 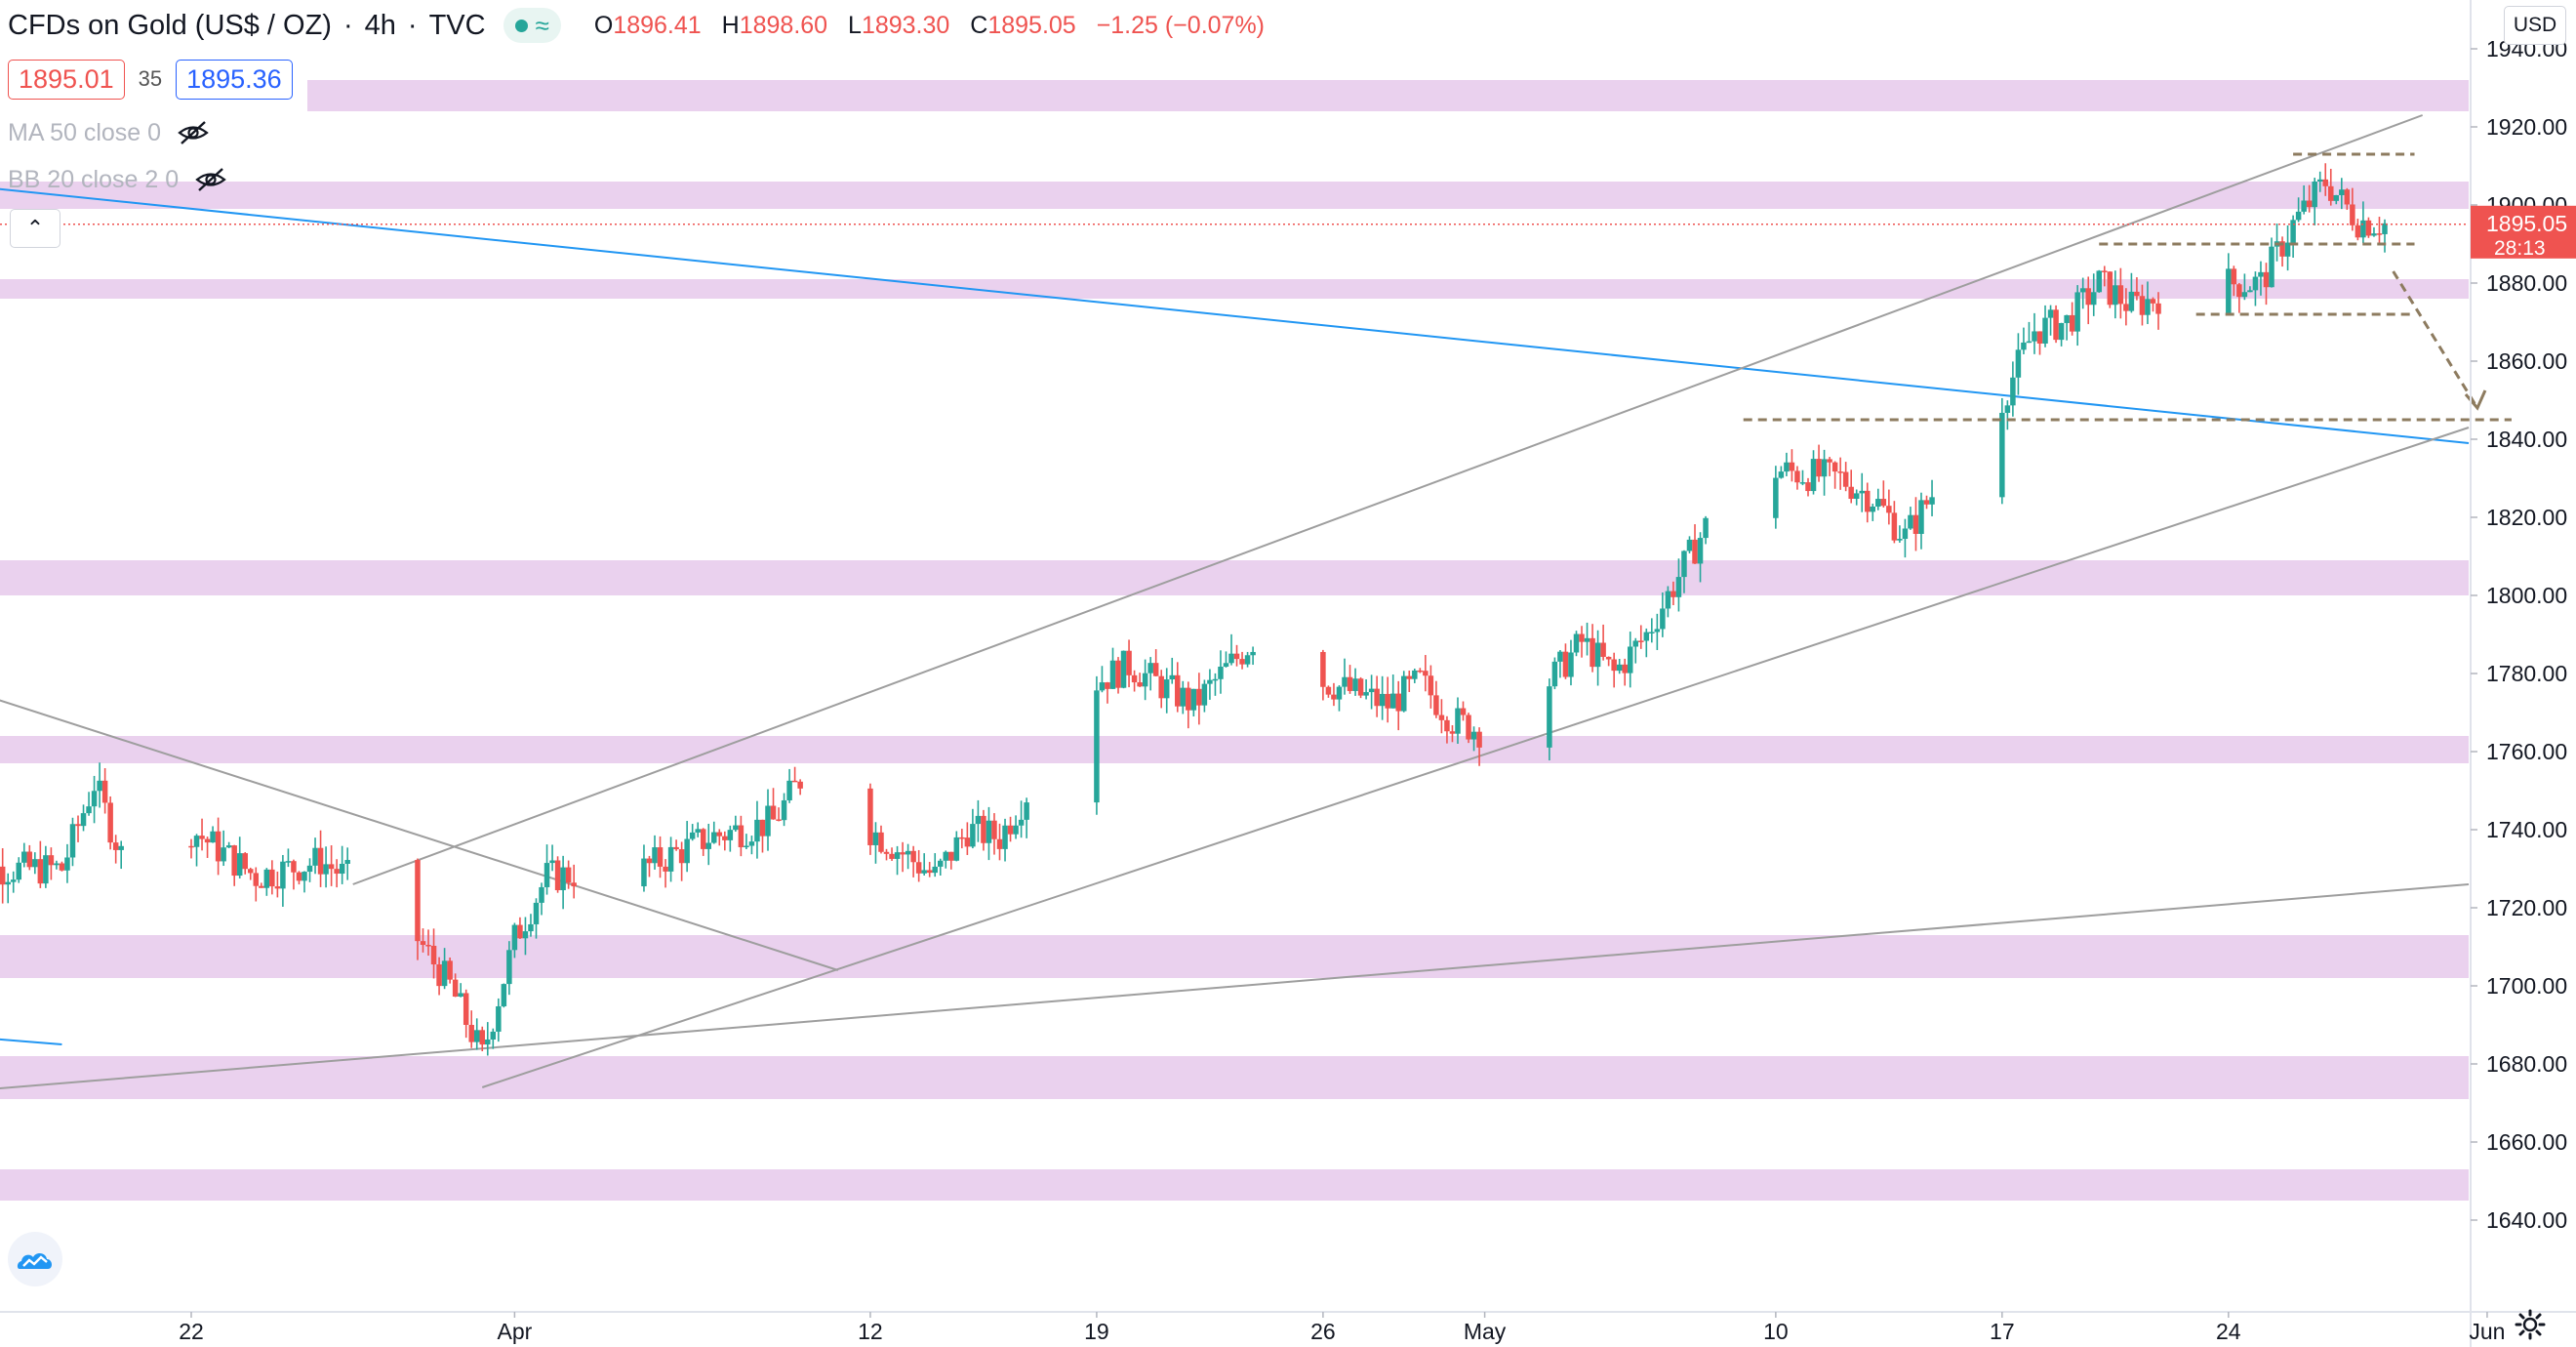 What do you see at coordinates (234, 79) in the screenshot?
I see `buy-price-button: 1895.36` at bounding box center [234, 79].